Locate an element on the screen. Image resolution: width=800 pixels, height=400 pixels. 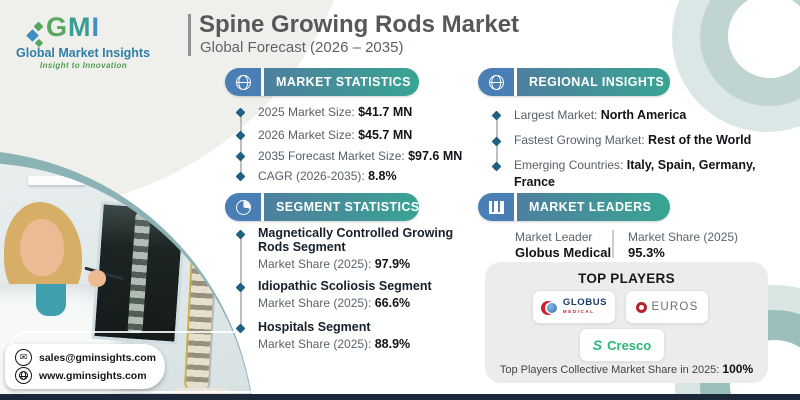
regional-insights-header: REGIONAL INSIGHTS is located at coordinates (574, 82).